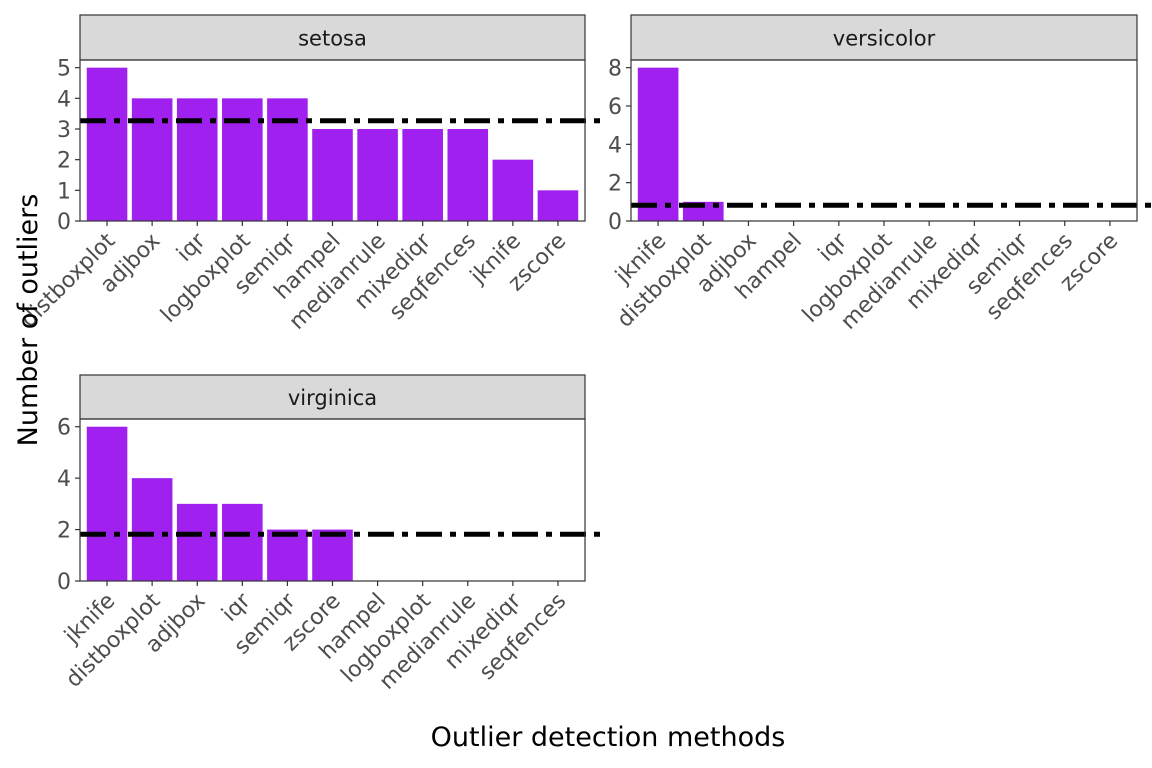 The height and width of the screenshot is (768, 1152). What do you see at coordinates (422, 175) in the screenshot?
I see `bar-mixediqr` at bounding box center [422, 175].